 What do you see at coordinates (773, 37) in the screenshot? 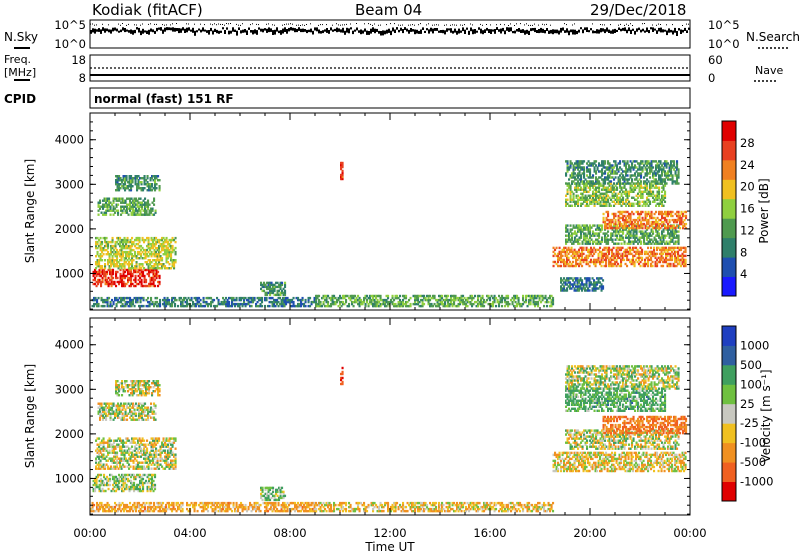
I see `nsearch-label: N.Search` at bounding box center [773, 37].